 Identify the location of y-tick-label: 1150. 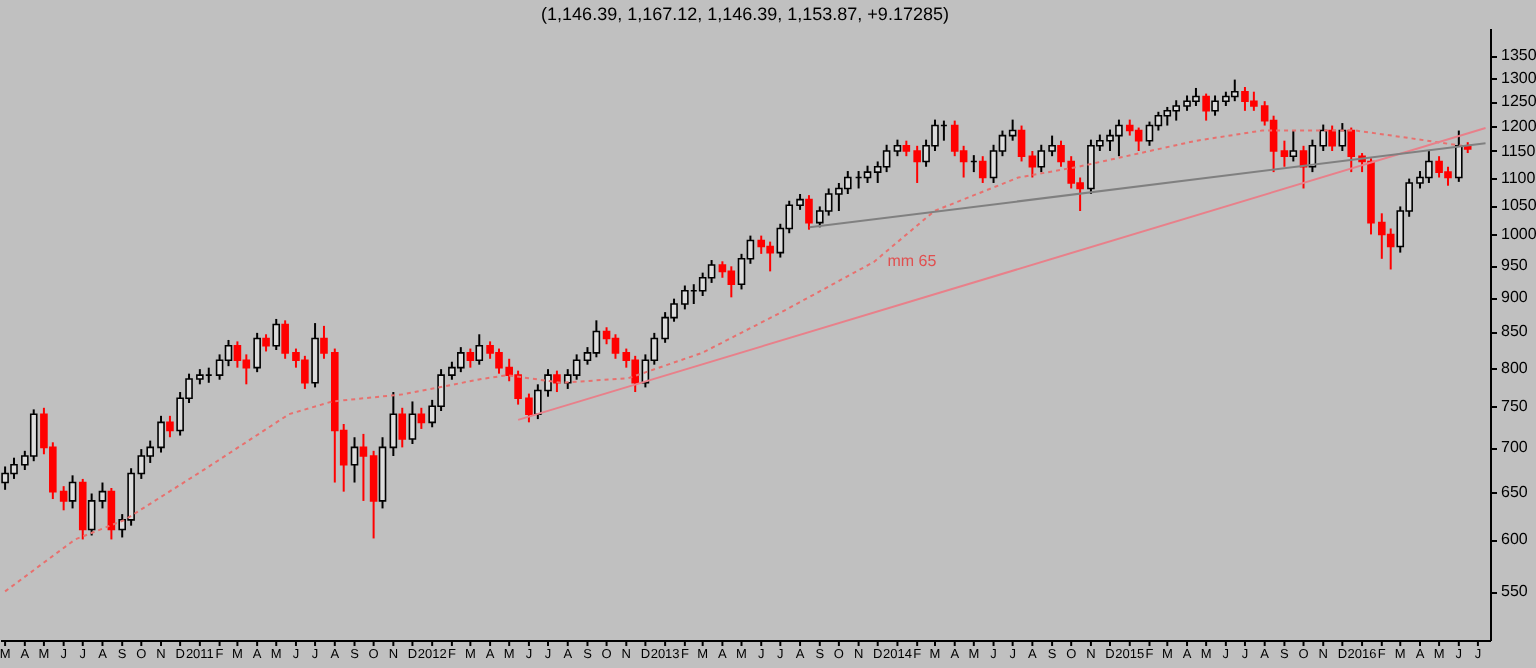
(1518, 150).